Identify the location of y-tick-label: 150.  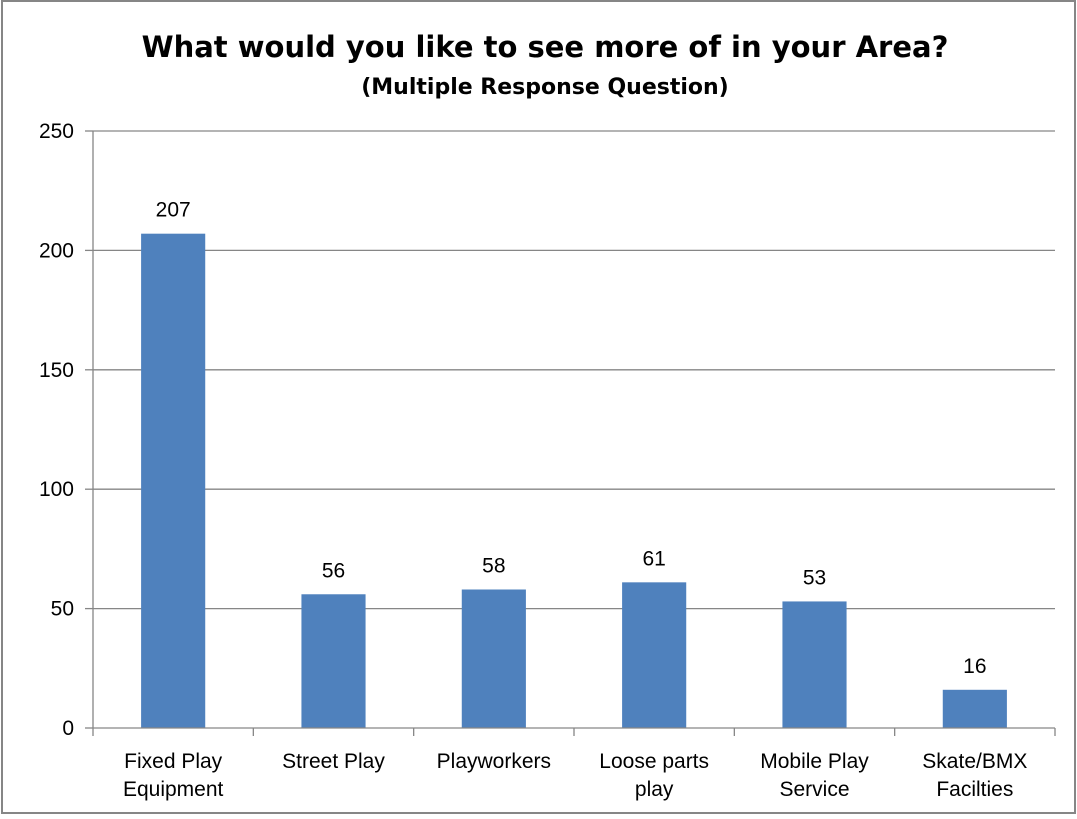
(56, 370).